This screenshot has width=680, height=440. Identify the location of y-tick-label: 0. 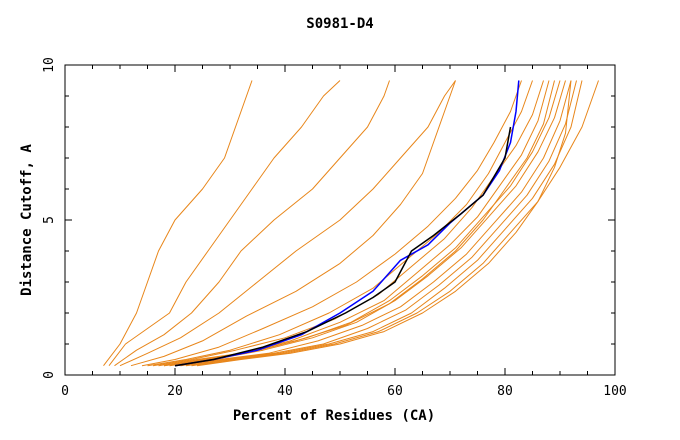
(49, 375).